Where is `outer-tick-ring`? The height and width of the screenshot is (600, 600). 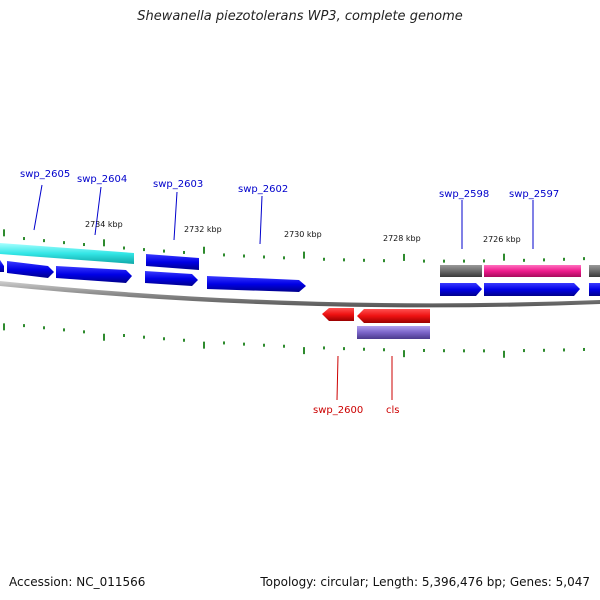 outer-tick-ring is located at coordinates (294, 246).